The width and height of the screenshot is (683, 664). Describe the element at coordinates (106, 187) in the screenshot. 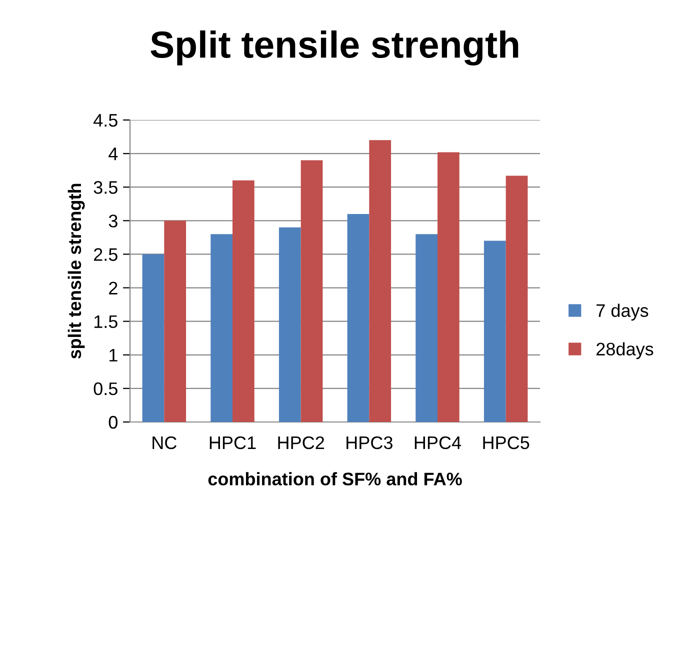

I see `y-tick-label: 3.5` at that location.